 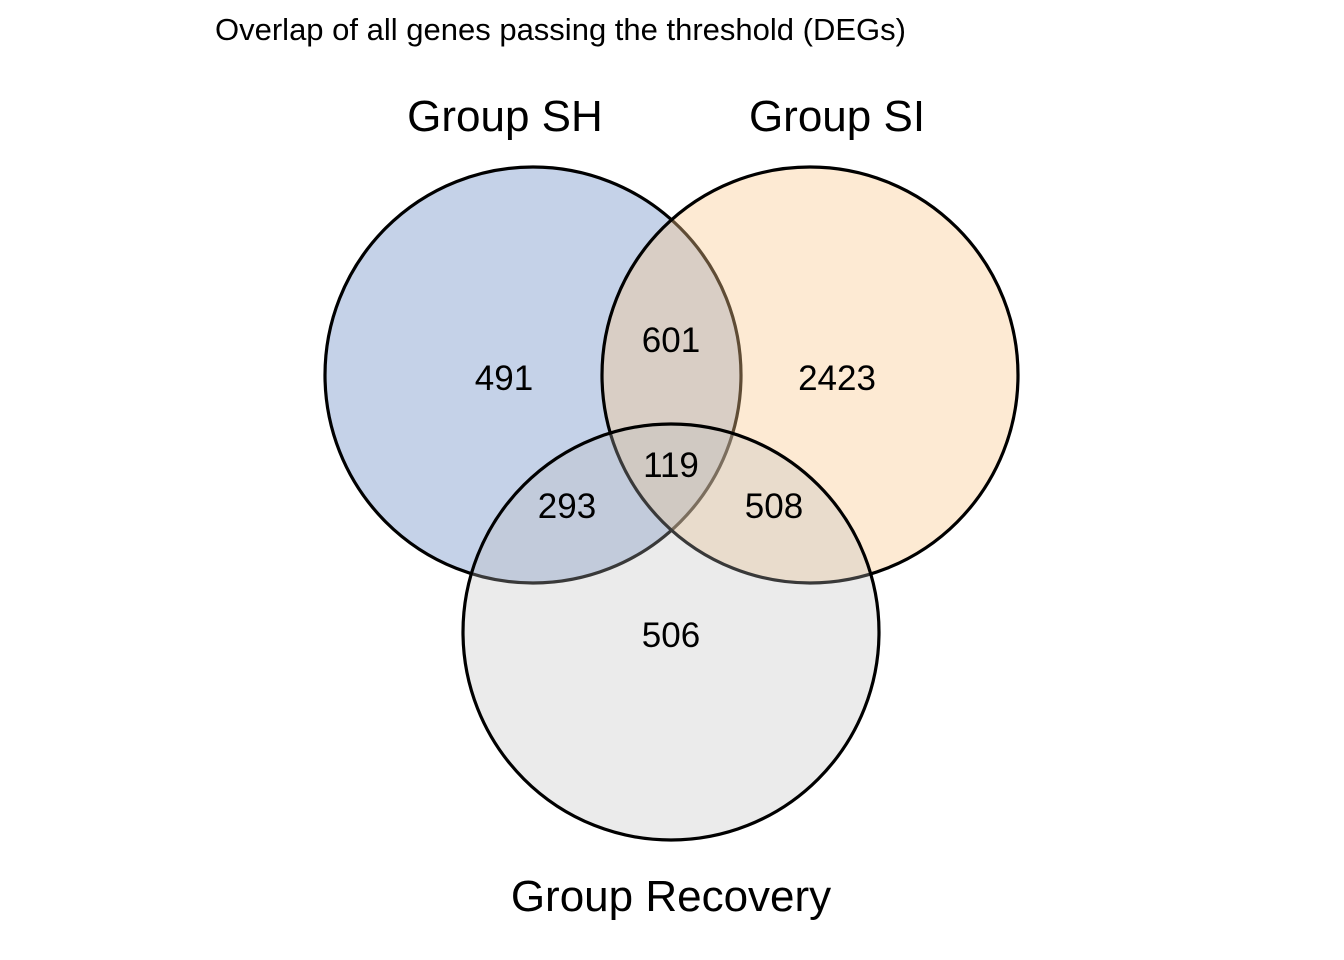 What do you see at coordinates (837, 378) in the screenshot?
I see `count-si-only: 2423` at bounding box center [837, 378].